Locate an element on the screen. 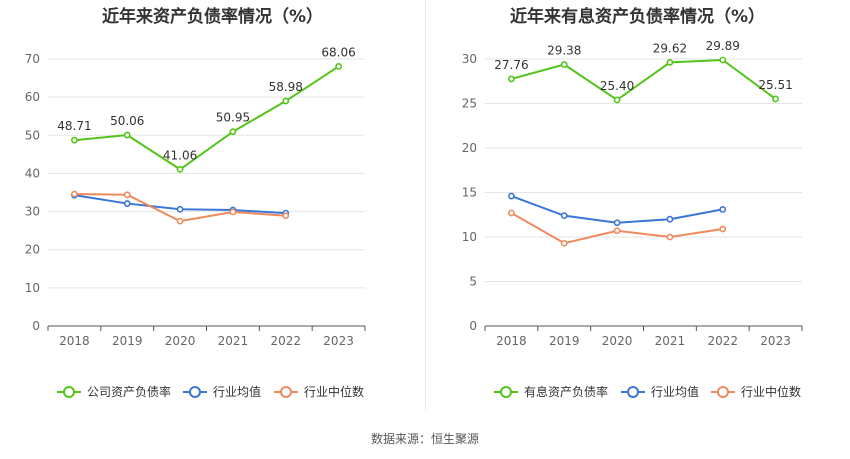  legend-label: 有息资产负债率 is located at coordinates (566, 391).